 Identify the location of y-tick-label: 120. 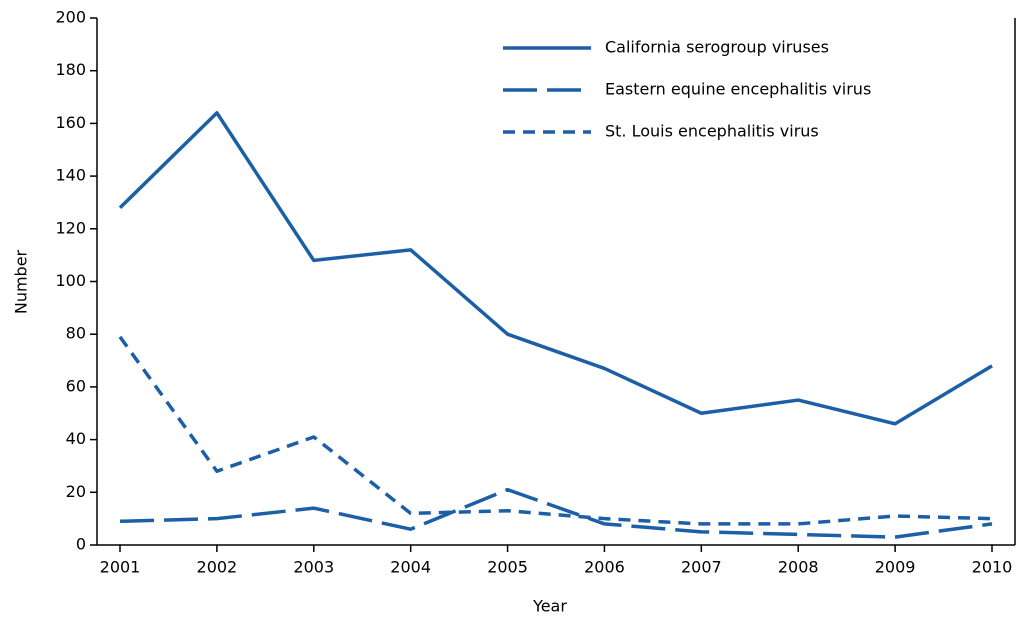
(70, 227).